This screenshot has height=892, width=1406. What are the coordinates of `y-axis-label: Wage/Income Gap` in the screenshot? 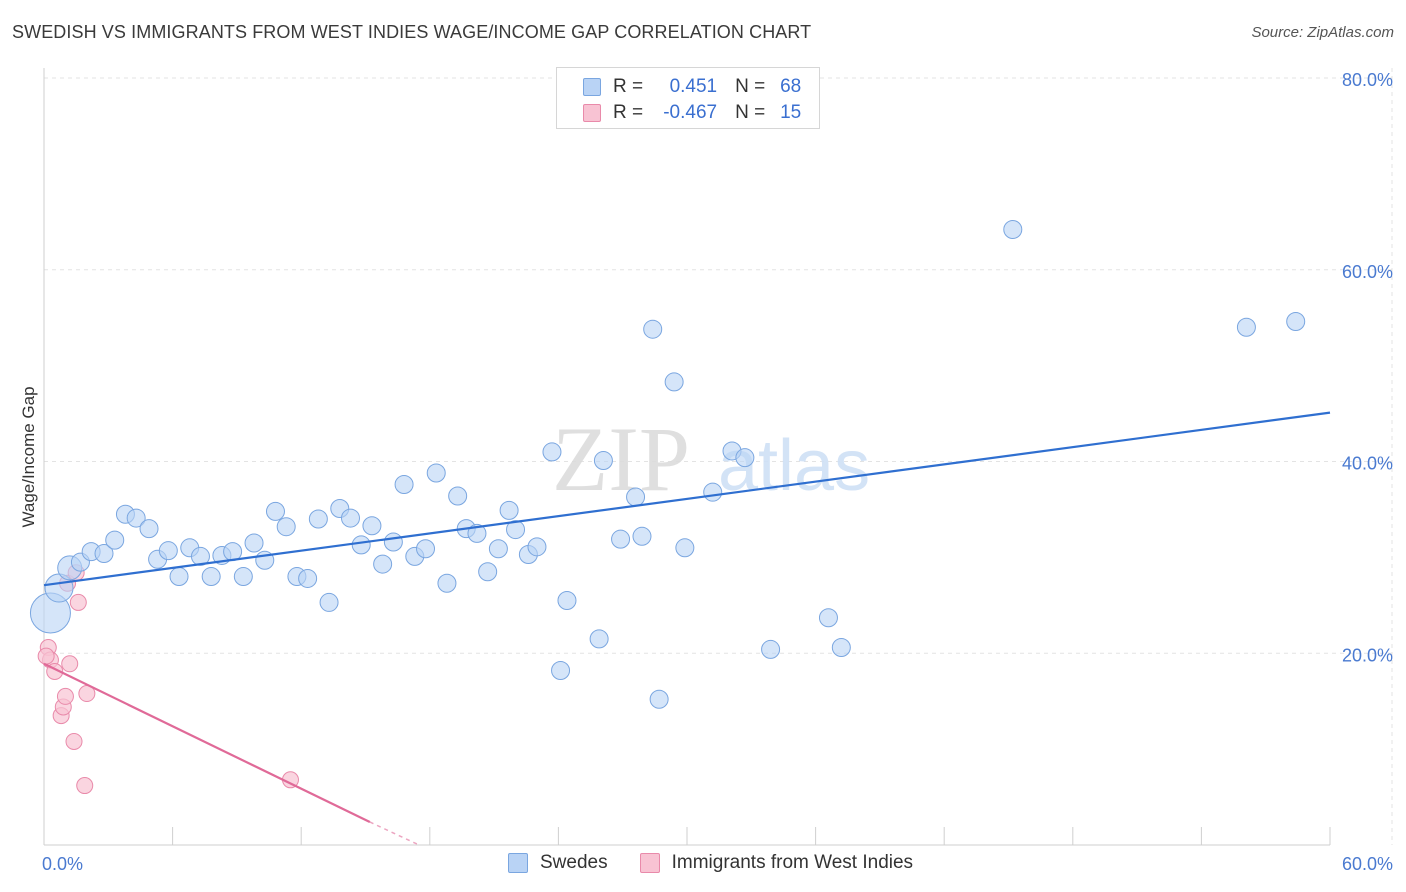 It's located at (28, 456).